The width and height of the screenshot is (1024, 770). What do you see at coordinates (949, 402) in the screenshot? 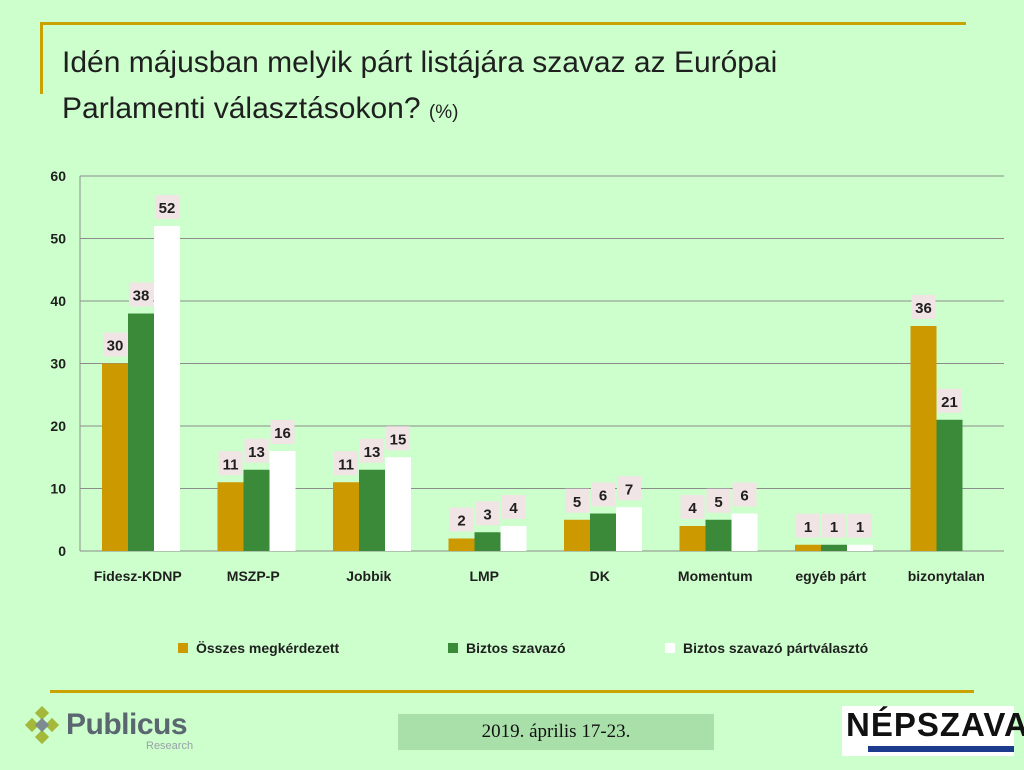
I see `data-label: 21` at bounding box center [949, 402].